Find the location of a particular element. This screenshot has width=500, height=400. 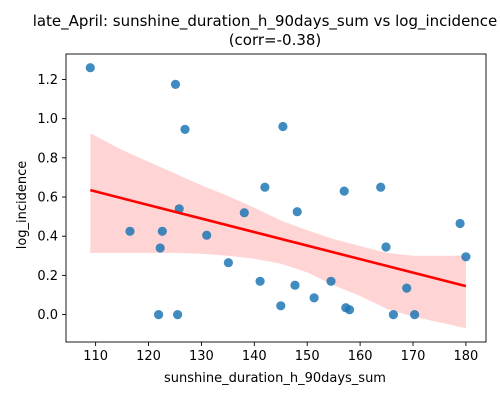

y-tick-label: 0.2 is located at coordinates (47, 276).